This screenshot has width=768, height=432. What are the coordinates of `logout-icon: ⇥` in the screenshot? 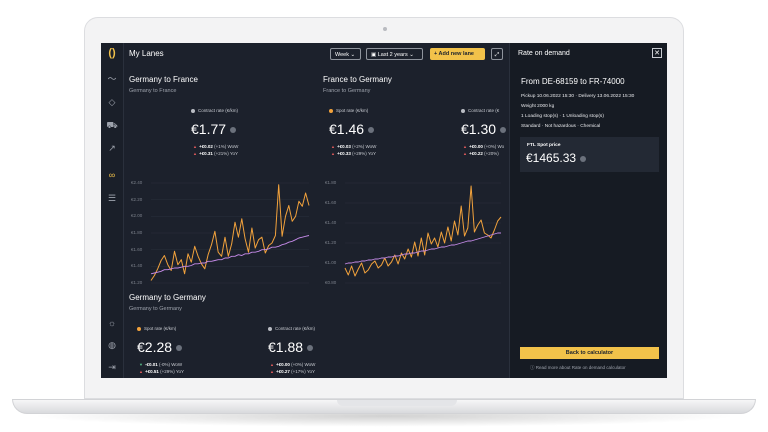 It's located at (112, 367).